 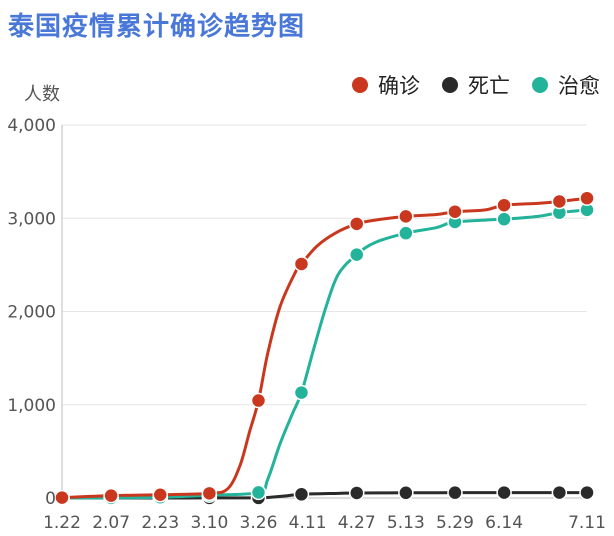 What do you see at coordinates (357, 523) in the screenshot?
I see `x-tick-label: 4.27` at bounding box center [357, 523].